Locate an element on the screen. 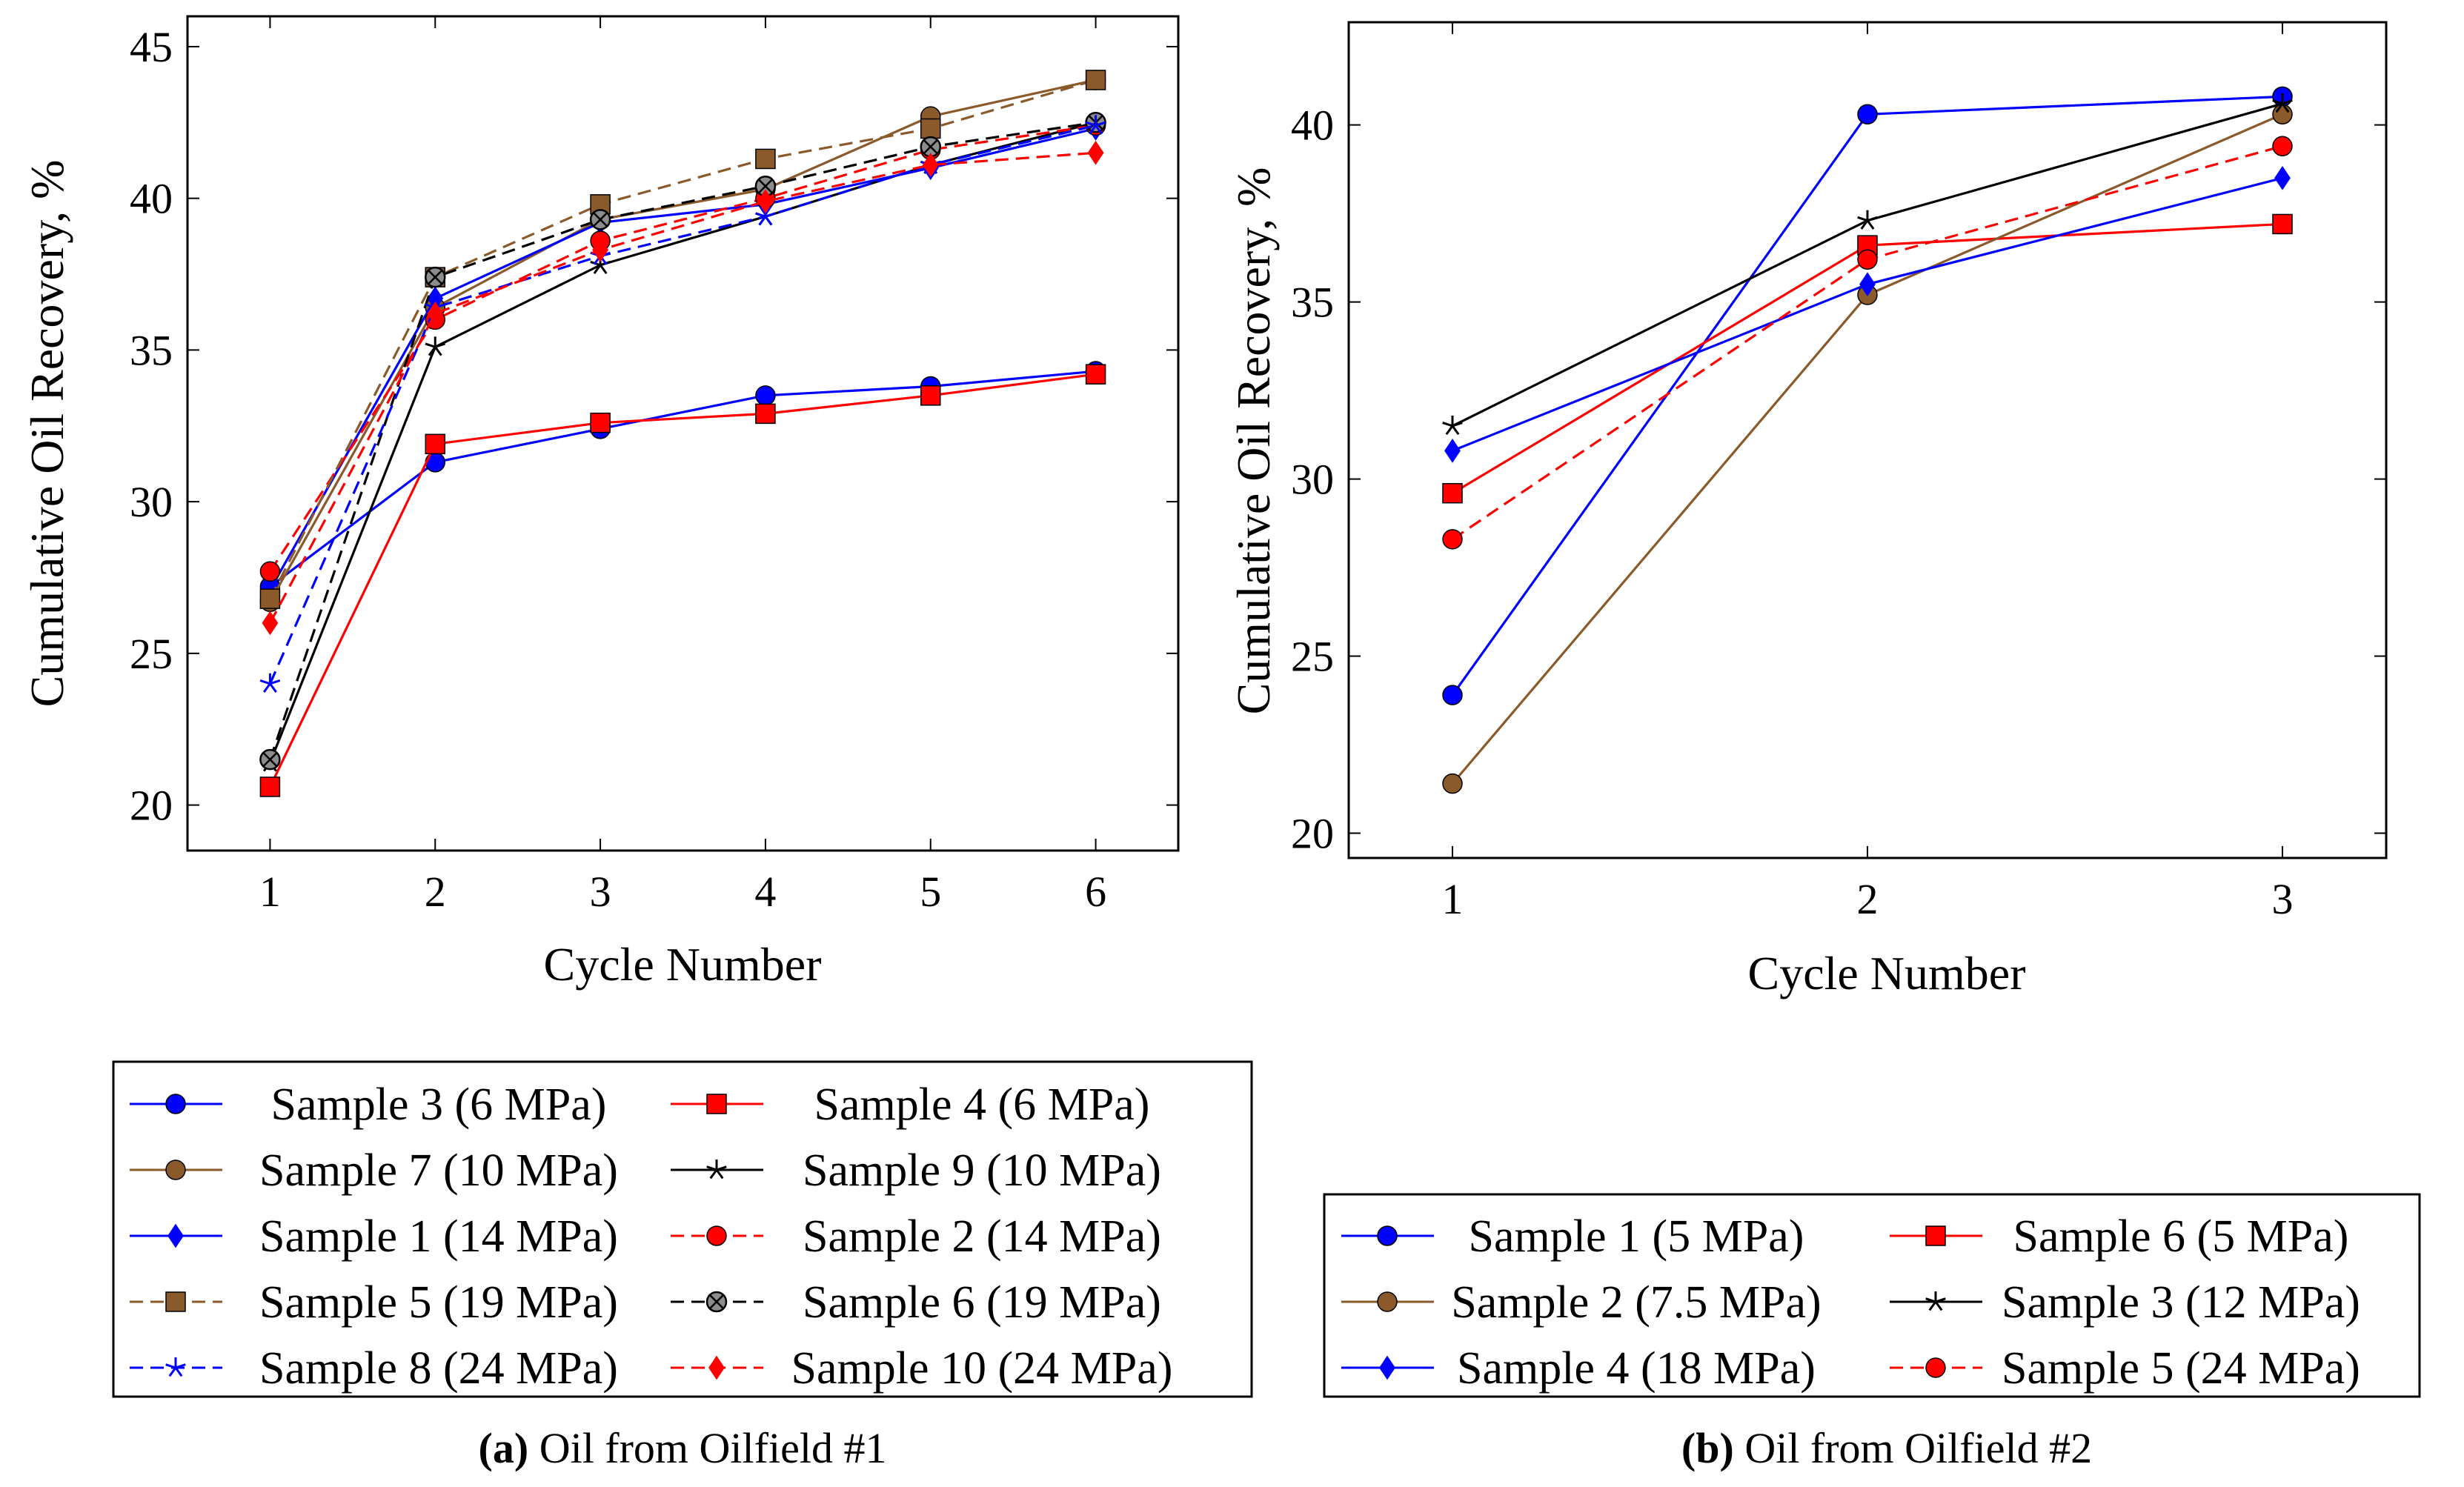 This screenshot has width=2464, height=1487. legend-label: Sample 2 (7.5 MPa) is located at coordinates (1636, 1302).